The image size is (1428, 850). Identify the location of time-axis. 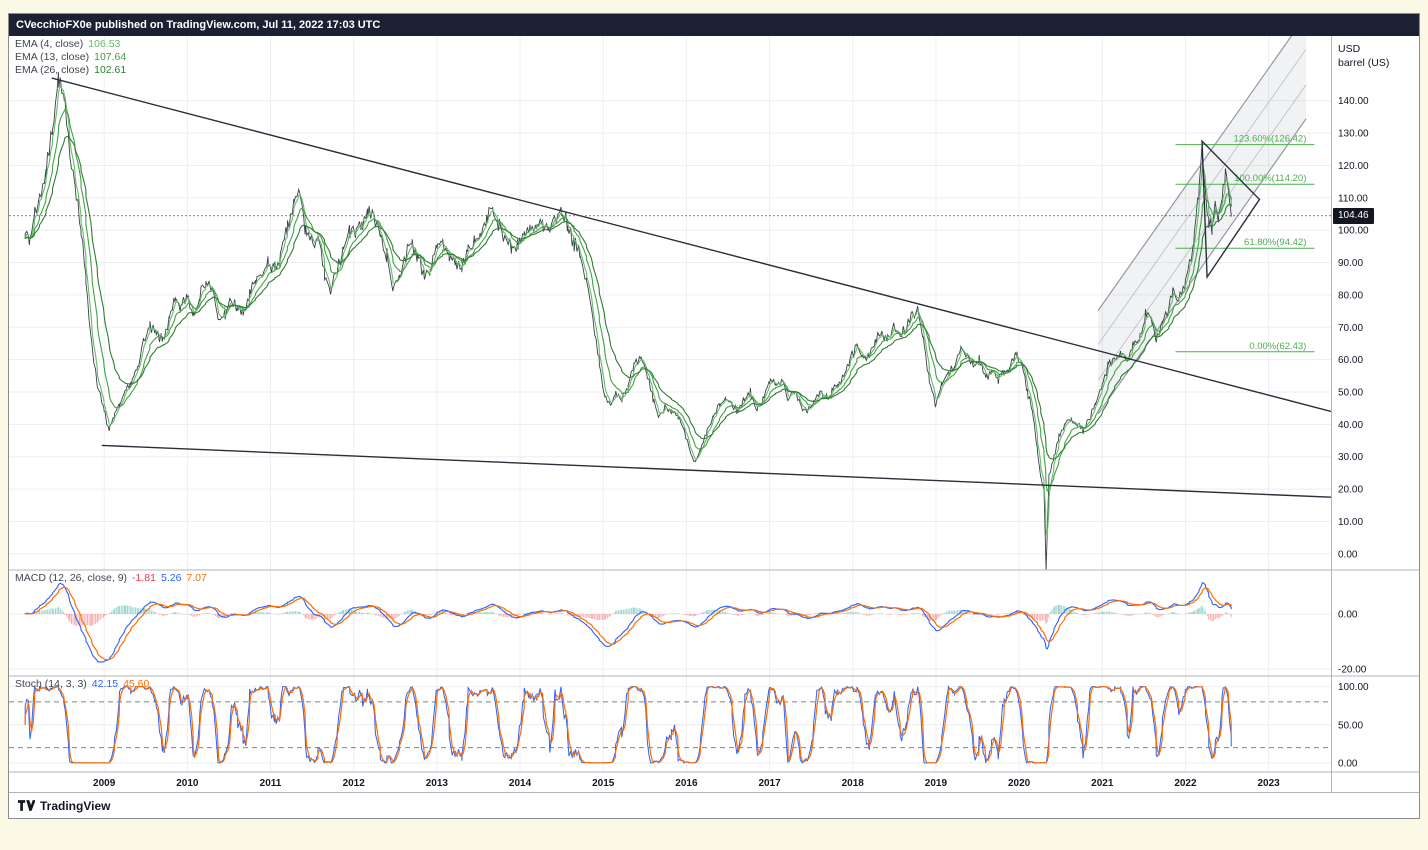
(670, 782).